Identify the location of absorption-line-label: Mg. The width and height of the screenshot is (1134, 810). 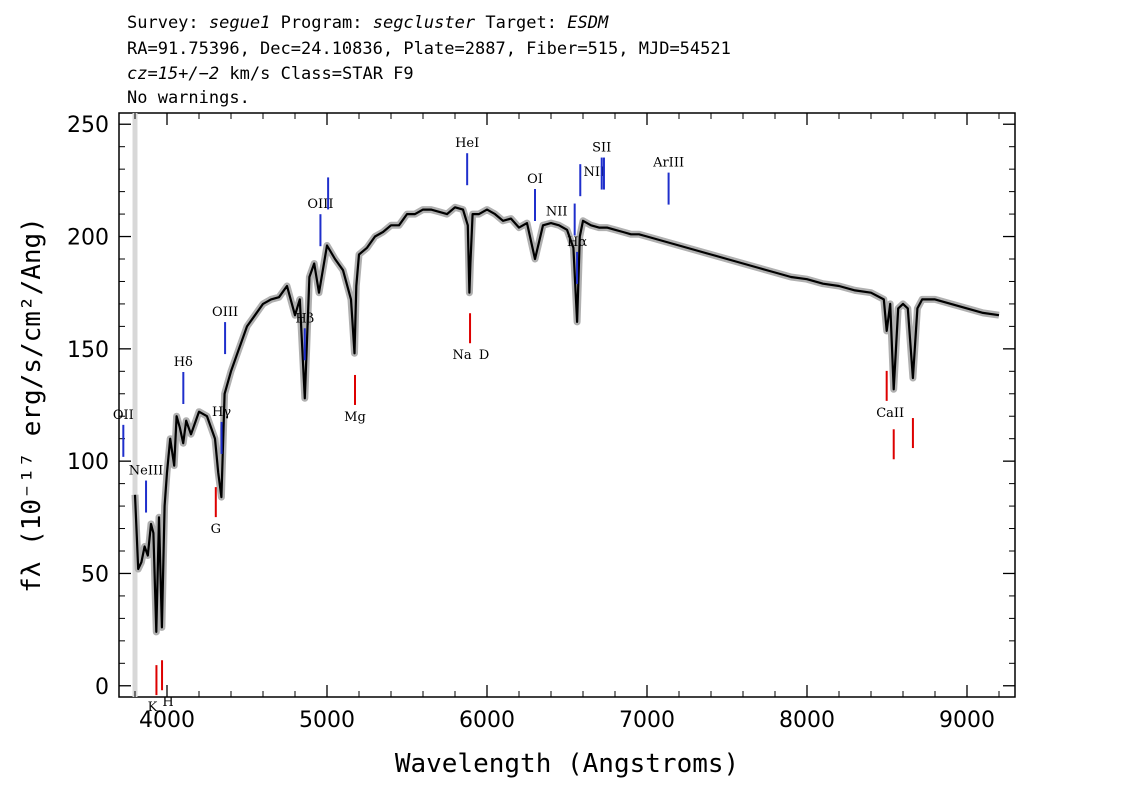
(355, 417).